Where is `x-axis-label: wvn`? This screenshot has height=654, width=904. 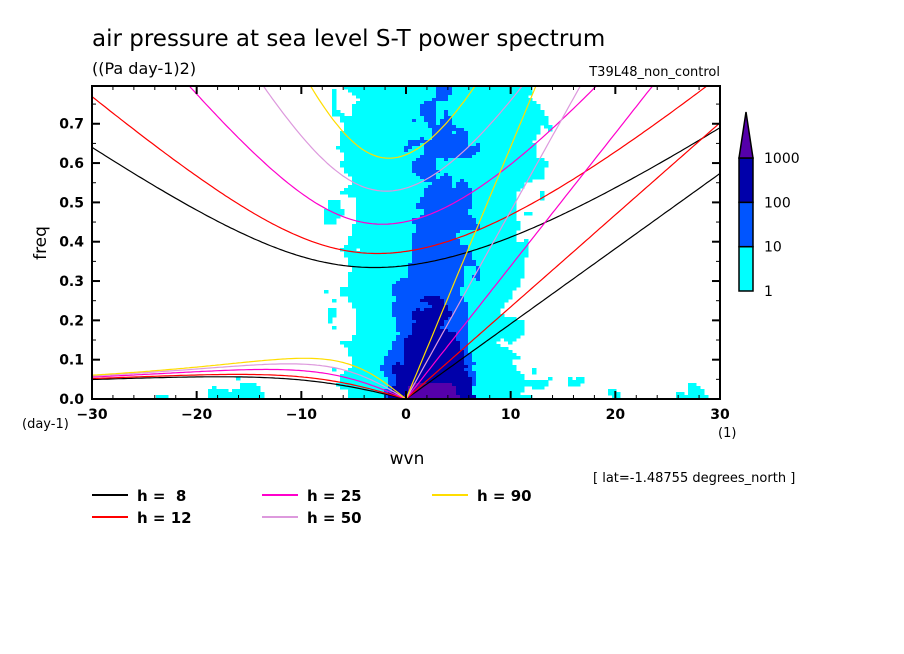
x-axis-label: wvn is located at coordinates (407, 459).